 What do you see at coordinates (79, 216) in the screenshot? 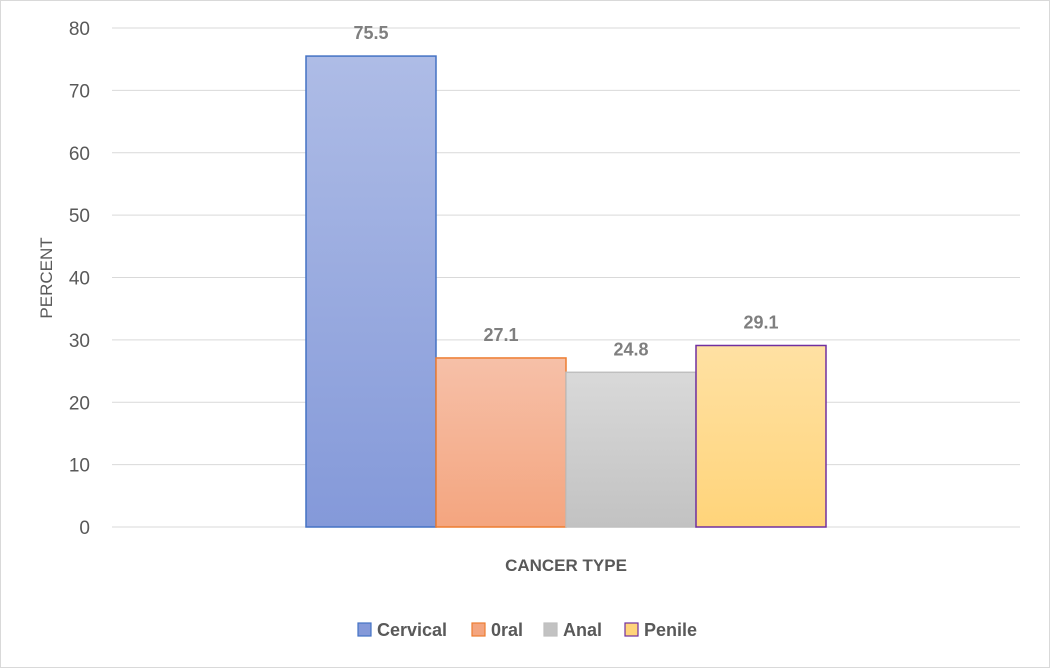
I see `y-tick-label: 50` at bounding box center [79, 216].